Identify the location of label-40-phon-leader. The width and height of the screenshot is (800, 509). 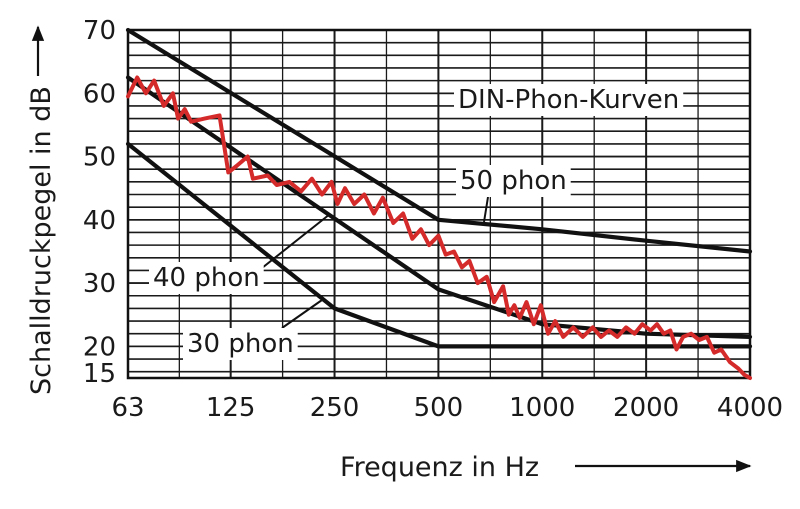
(296, 241).